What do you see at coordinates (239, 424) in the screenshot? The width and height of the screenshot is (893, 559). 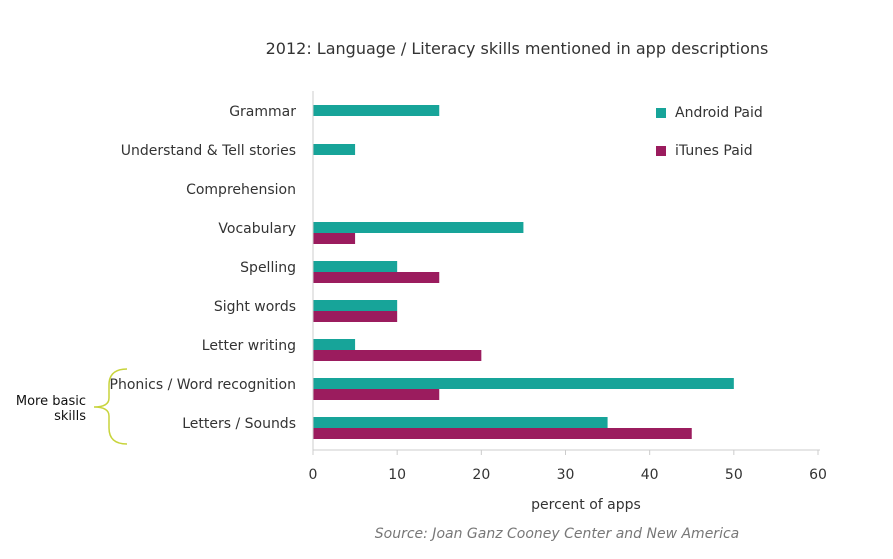 I see `category-label: Letters / Sounds` at bounding box center [239, 424].